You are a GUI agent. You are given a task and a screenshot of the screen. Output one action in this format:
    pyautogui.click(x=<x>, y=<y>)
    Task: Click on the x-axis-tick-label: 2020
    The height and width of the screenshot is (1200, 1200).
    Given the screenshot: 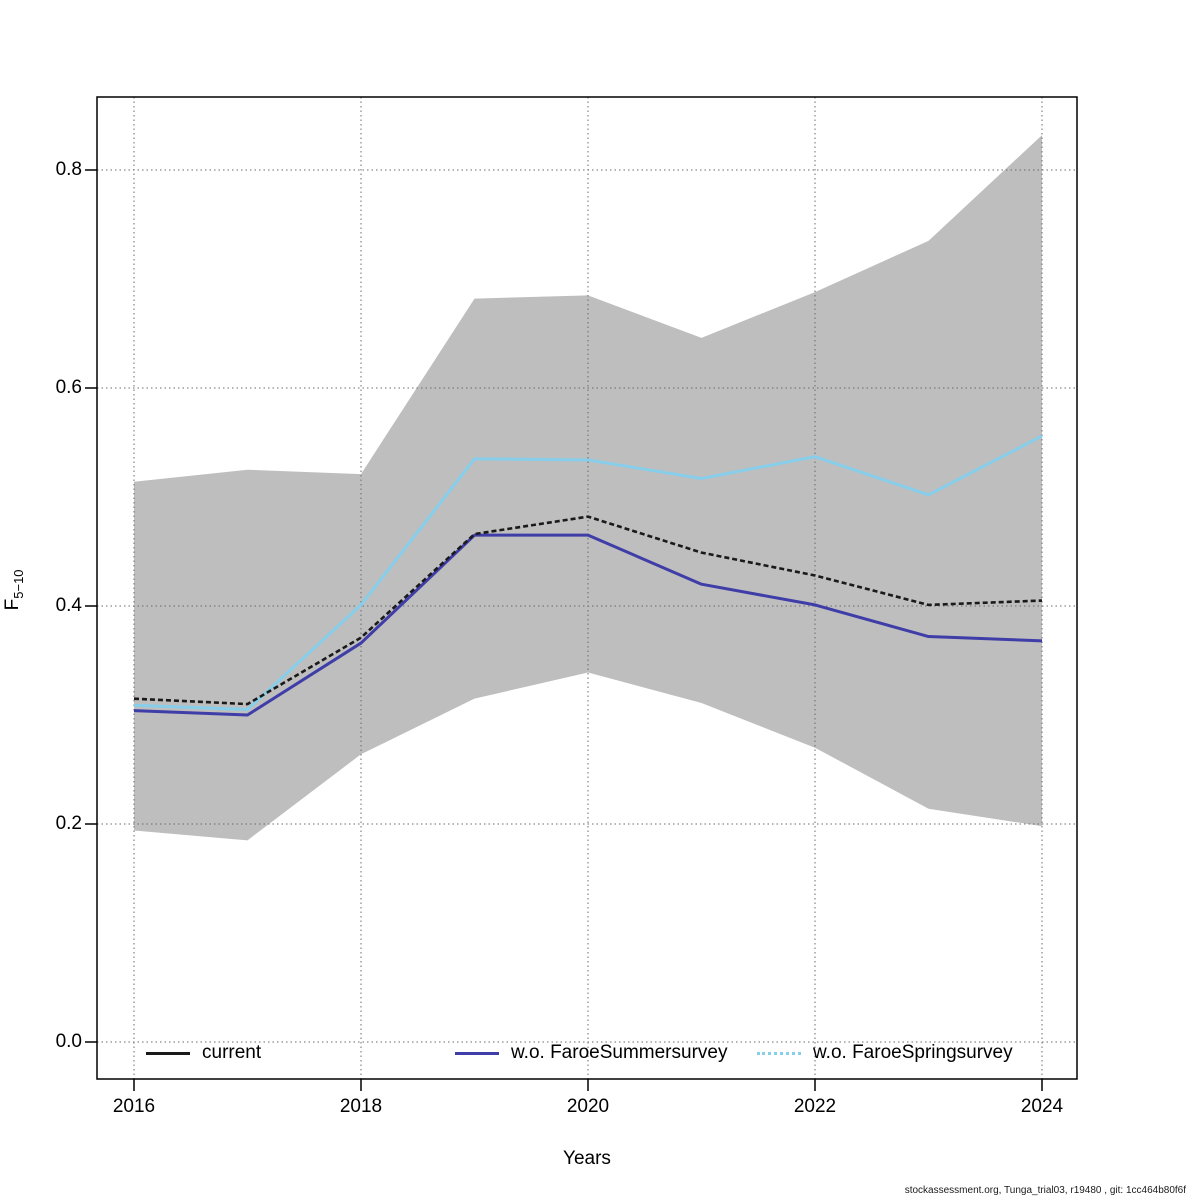 What is the action you would take?
    pyautogui.click(x=588, y=1106)
    